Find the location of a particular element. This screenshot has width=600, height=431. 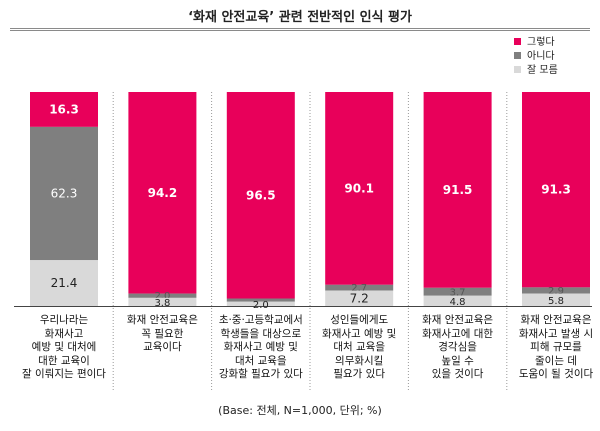

category-label: 우리나라는 화재사고 예방 및 대처에 대한 교육이 잘 이뤄지는 편이다 is located at coordinates (64, 347).